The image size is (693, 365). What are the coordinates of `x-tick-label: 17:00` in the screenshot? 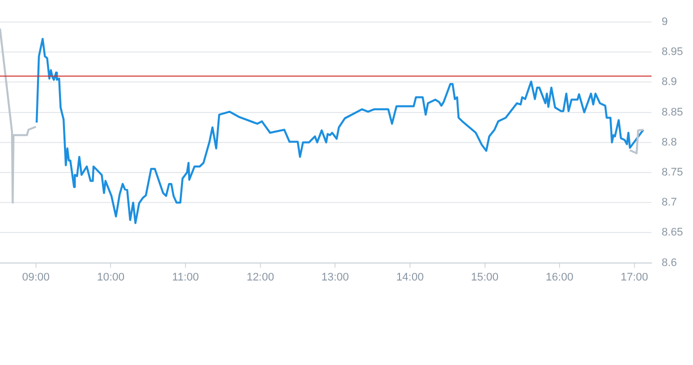 It's located at (634, 277).